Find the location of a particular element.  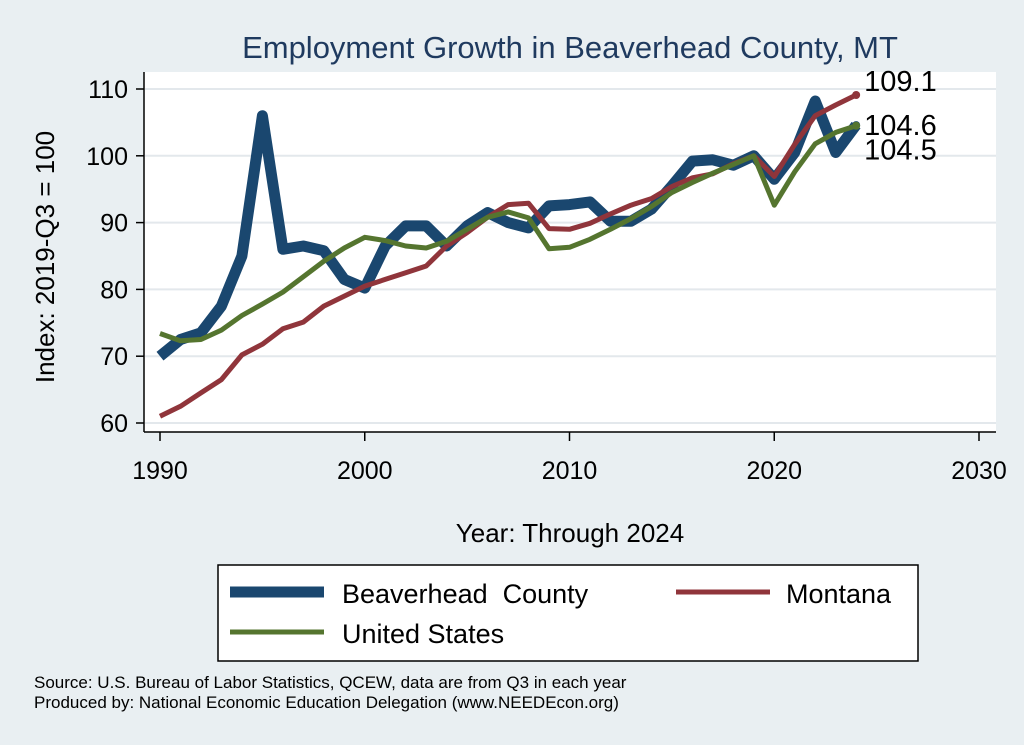

y-tick-label-60: 60 is located at coordinates (114, 424).